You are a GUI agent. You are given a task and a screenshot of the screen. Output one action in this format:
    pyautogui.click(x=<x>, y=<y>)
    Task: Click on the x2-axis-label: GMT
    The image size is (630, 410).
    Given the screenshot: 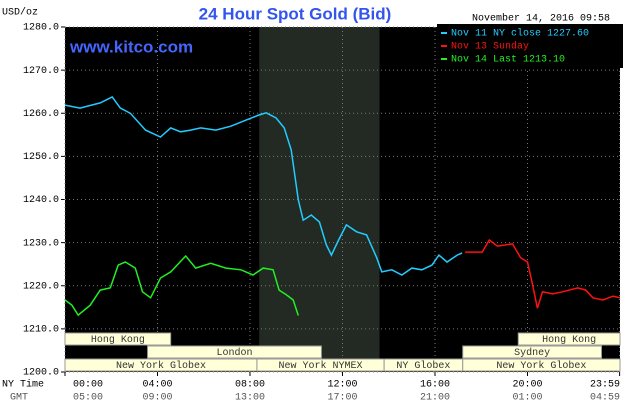 What is the action you would take?
    pyautogui.click(x=19, y=398)
    